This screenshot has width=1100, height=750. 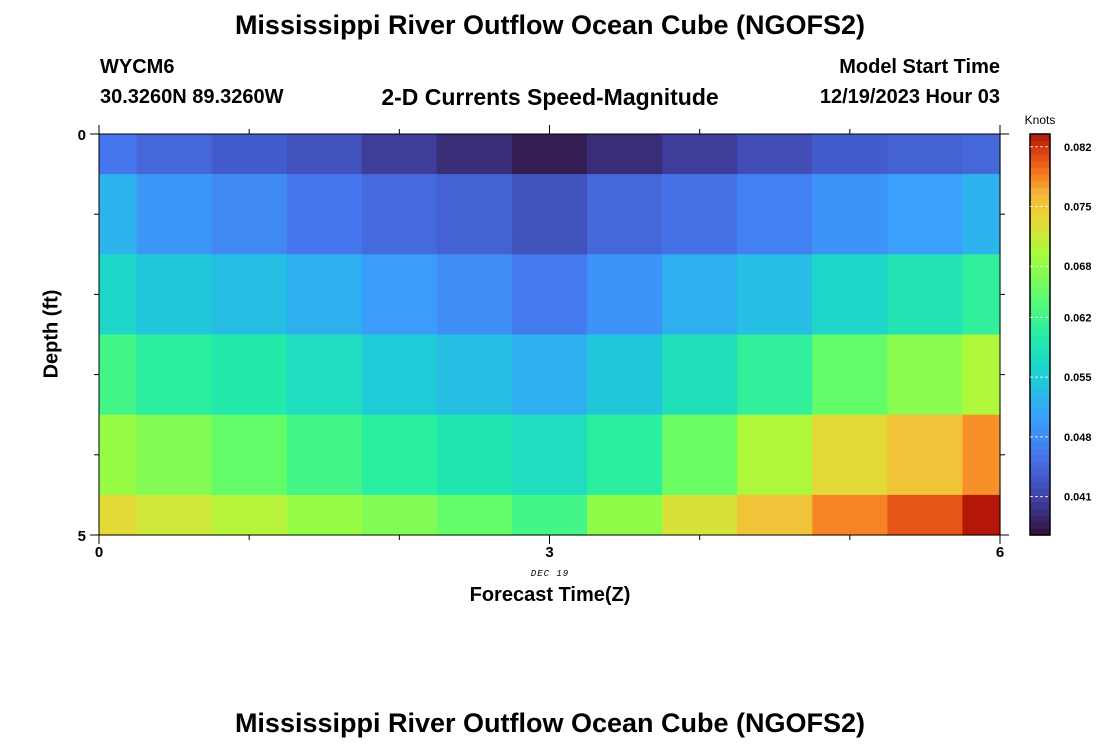 I want to click on x-tick-label: 3, so click(x=549, y=552).